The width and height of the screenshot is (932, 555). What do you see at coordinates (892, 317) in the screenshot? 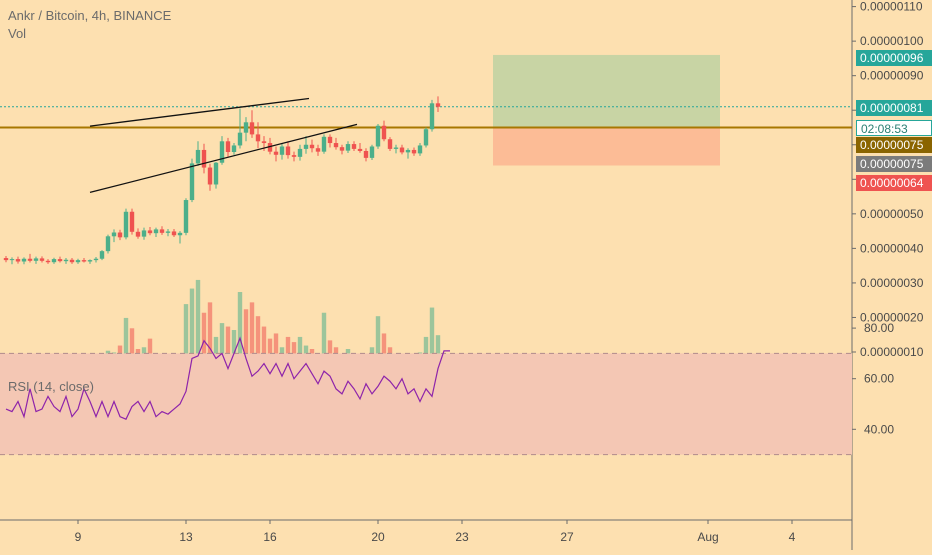
I see `price-tick-label: 0.00000020` at bounding box center [892, 317].